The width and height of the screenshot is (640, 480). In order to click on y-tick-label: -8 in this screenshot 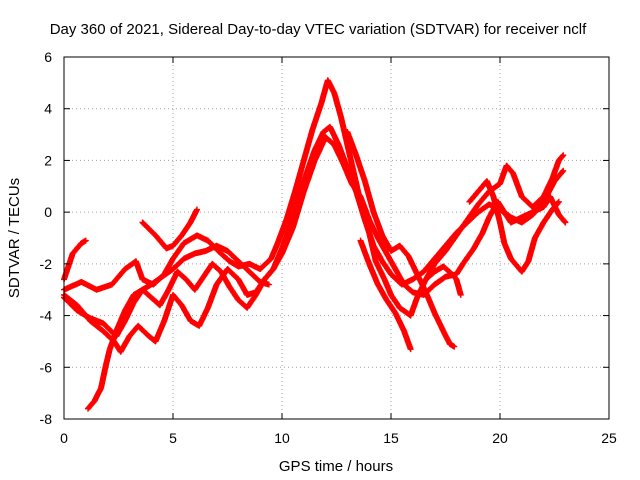, I will do `click(46, 419)`.